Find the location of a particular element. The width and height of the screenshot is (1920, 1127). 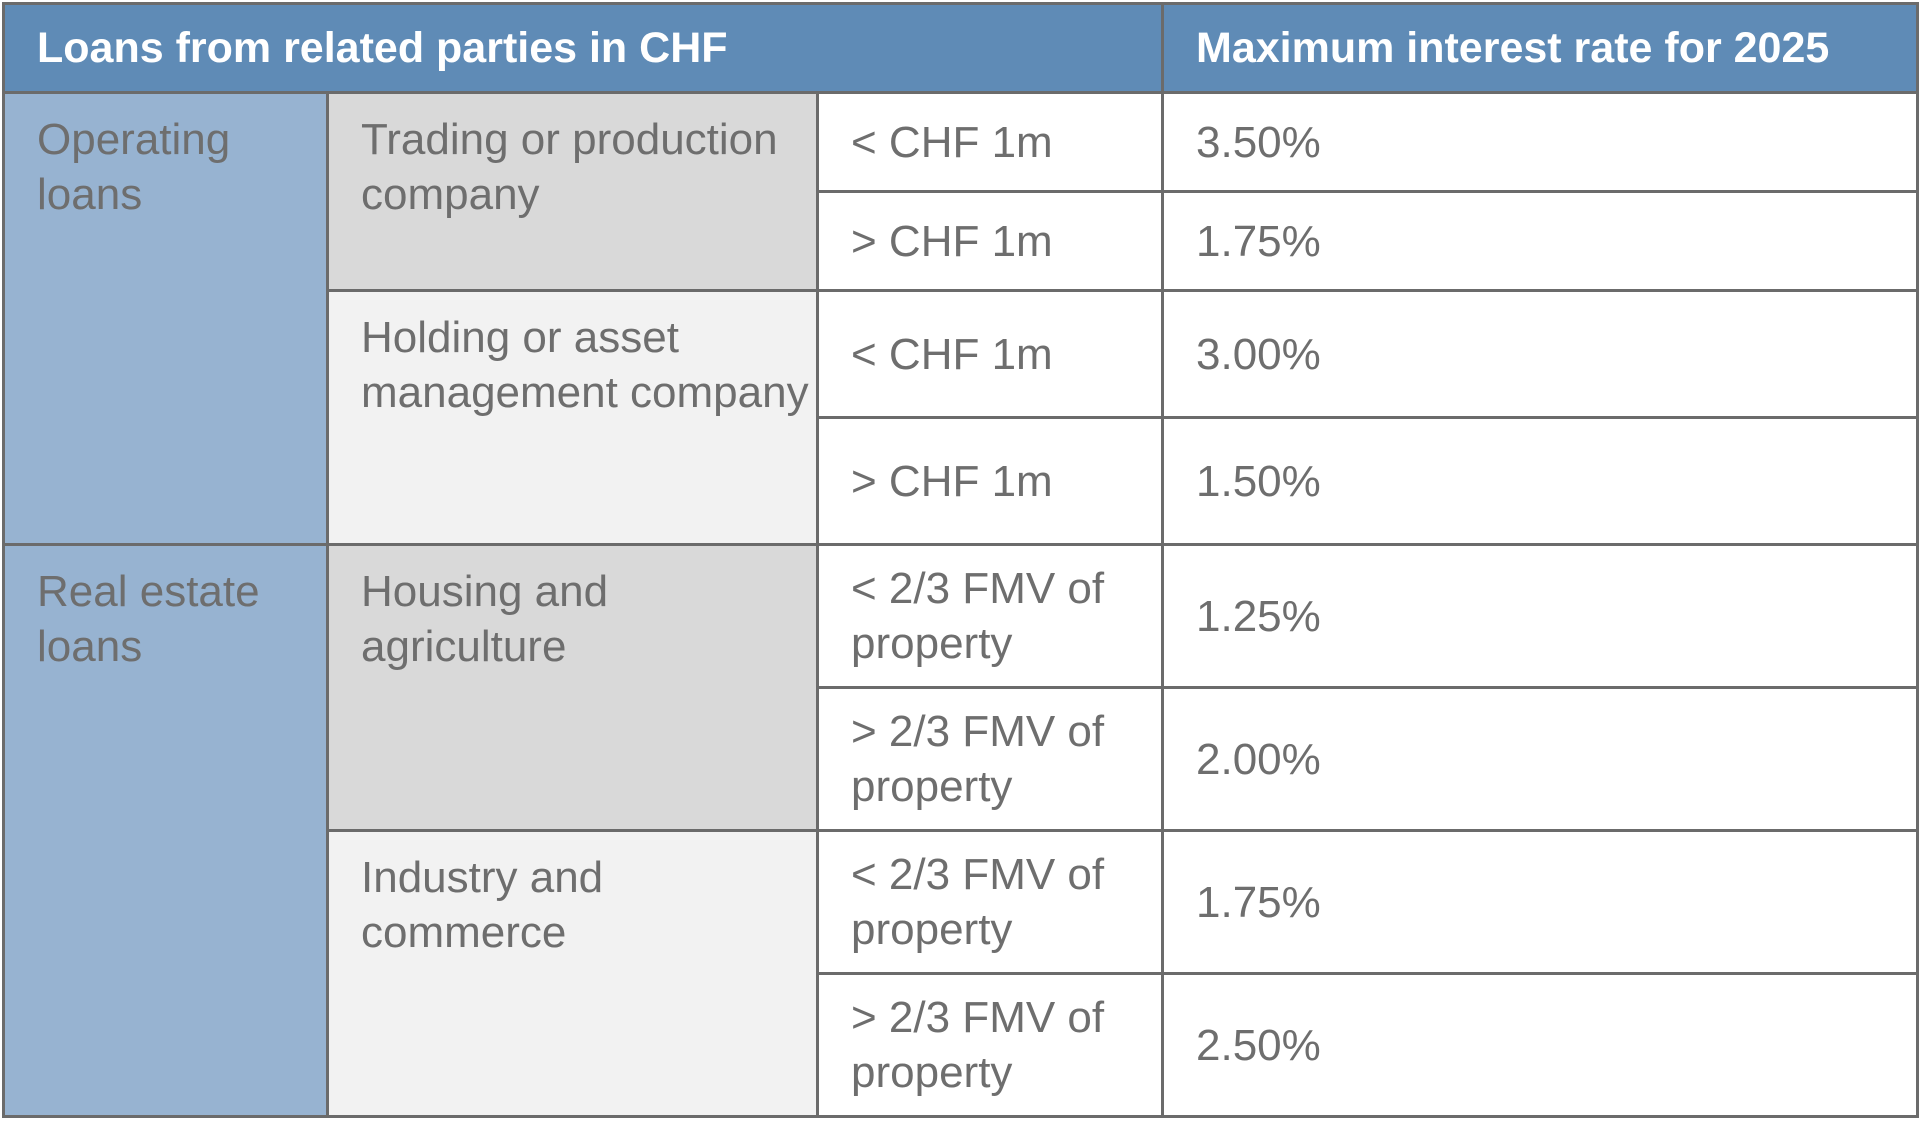

subgroup-industry-commerce: Industry and commerce is located at coordinates (572, 973).